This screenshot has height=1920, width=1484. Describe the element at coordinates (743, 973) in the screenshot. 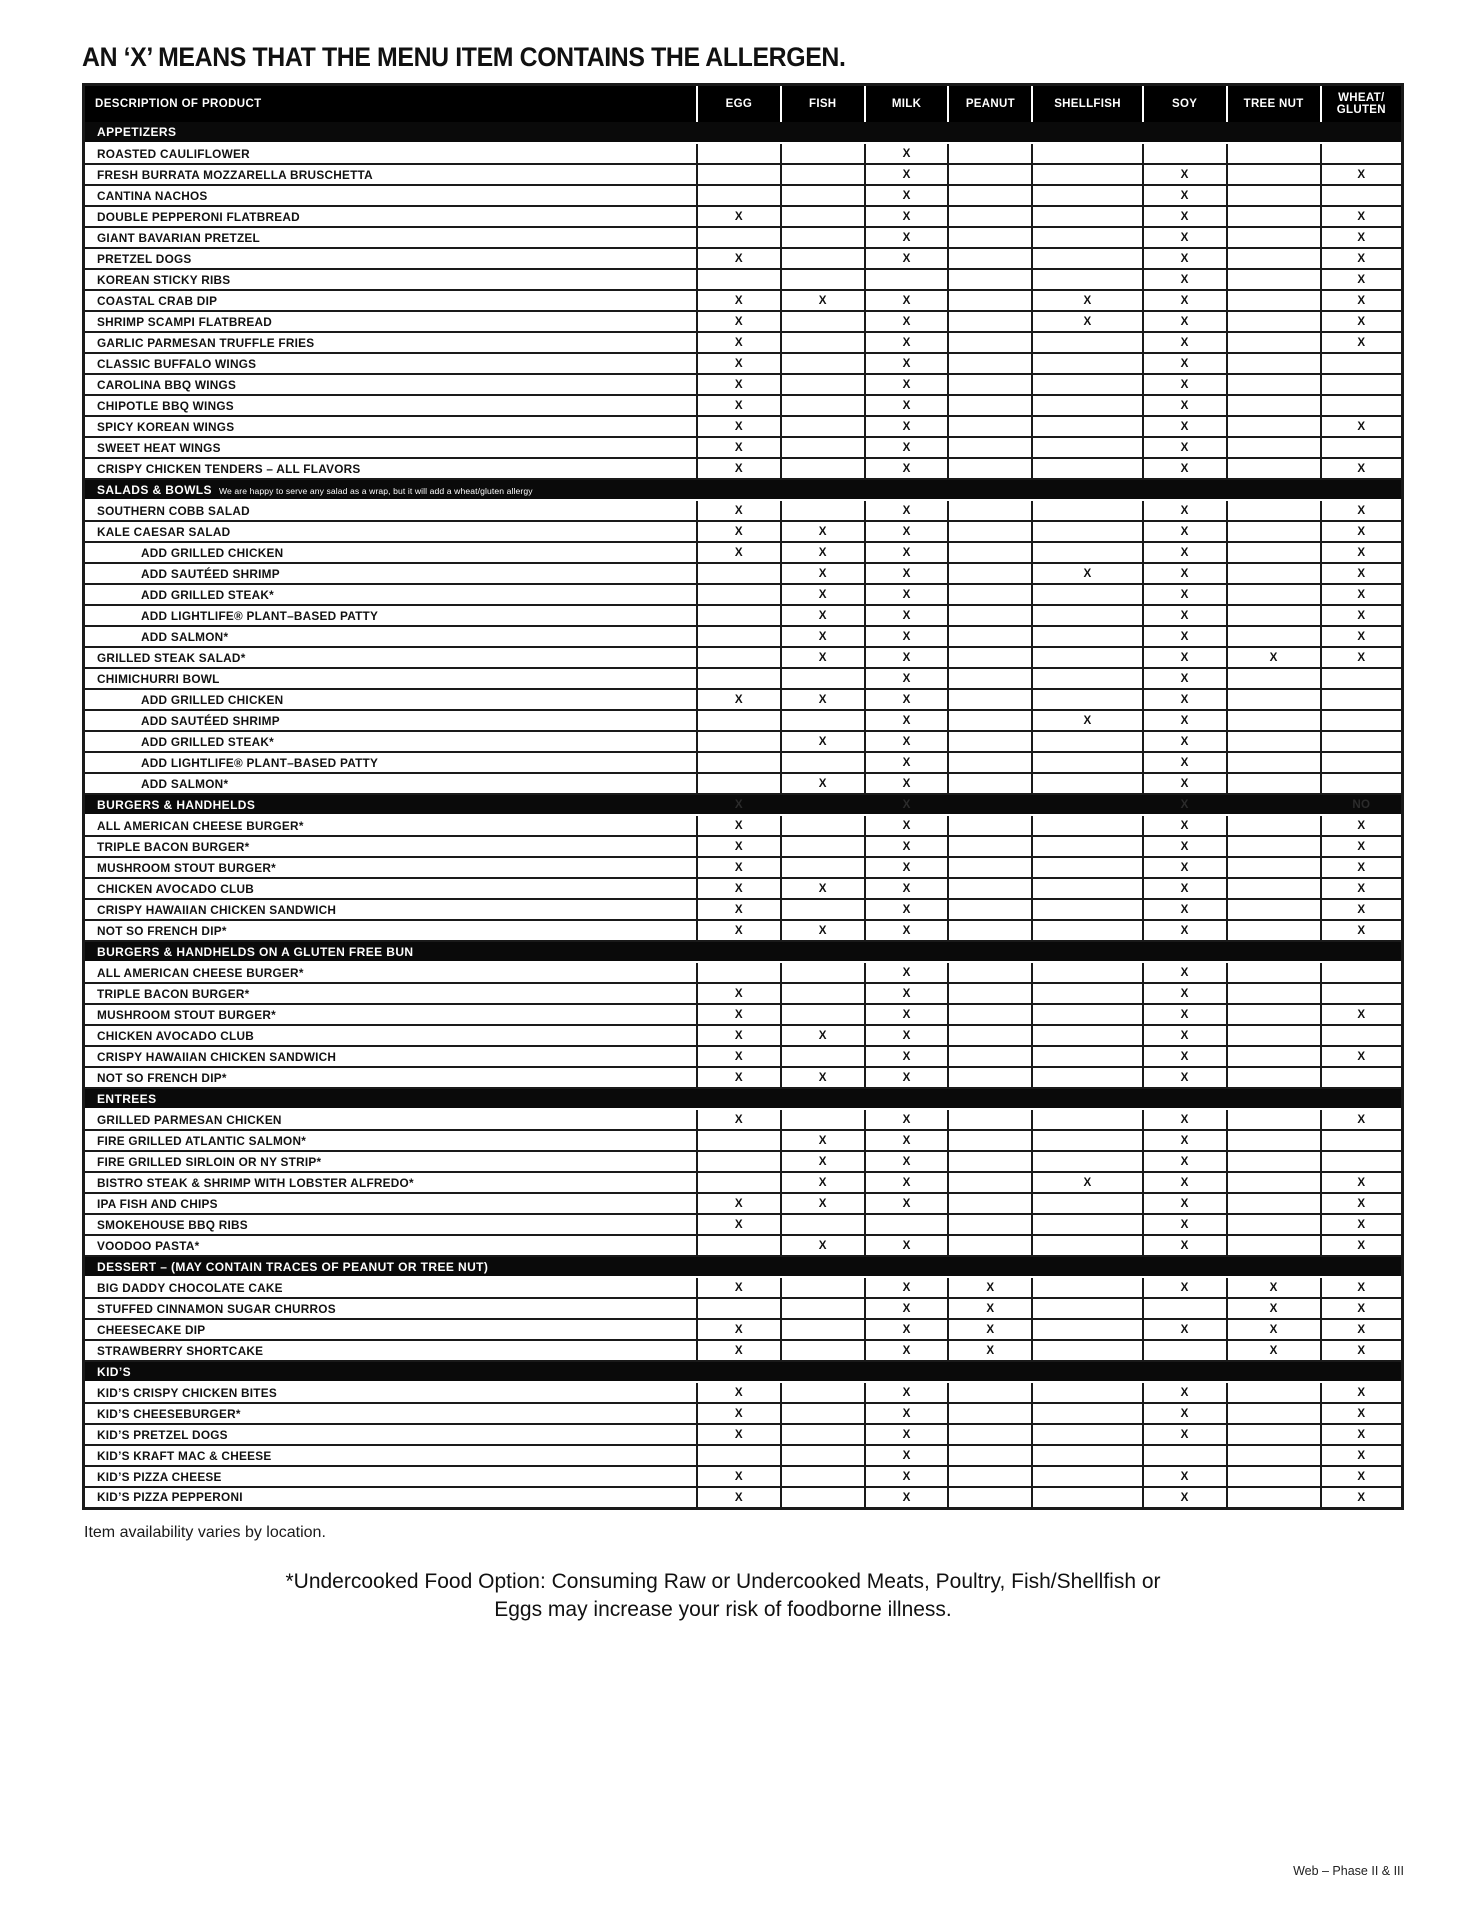

I see `table-row: ALL AMERICAN CHEESE BURGER* X X` at that location.